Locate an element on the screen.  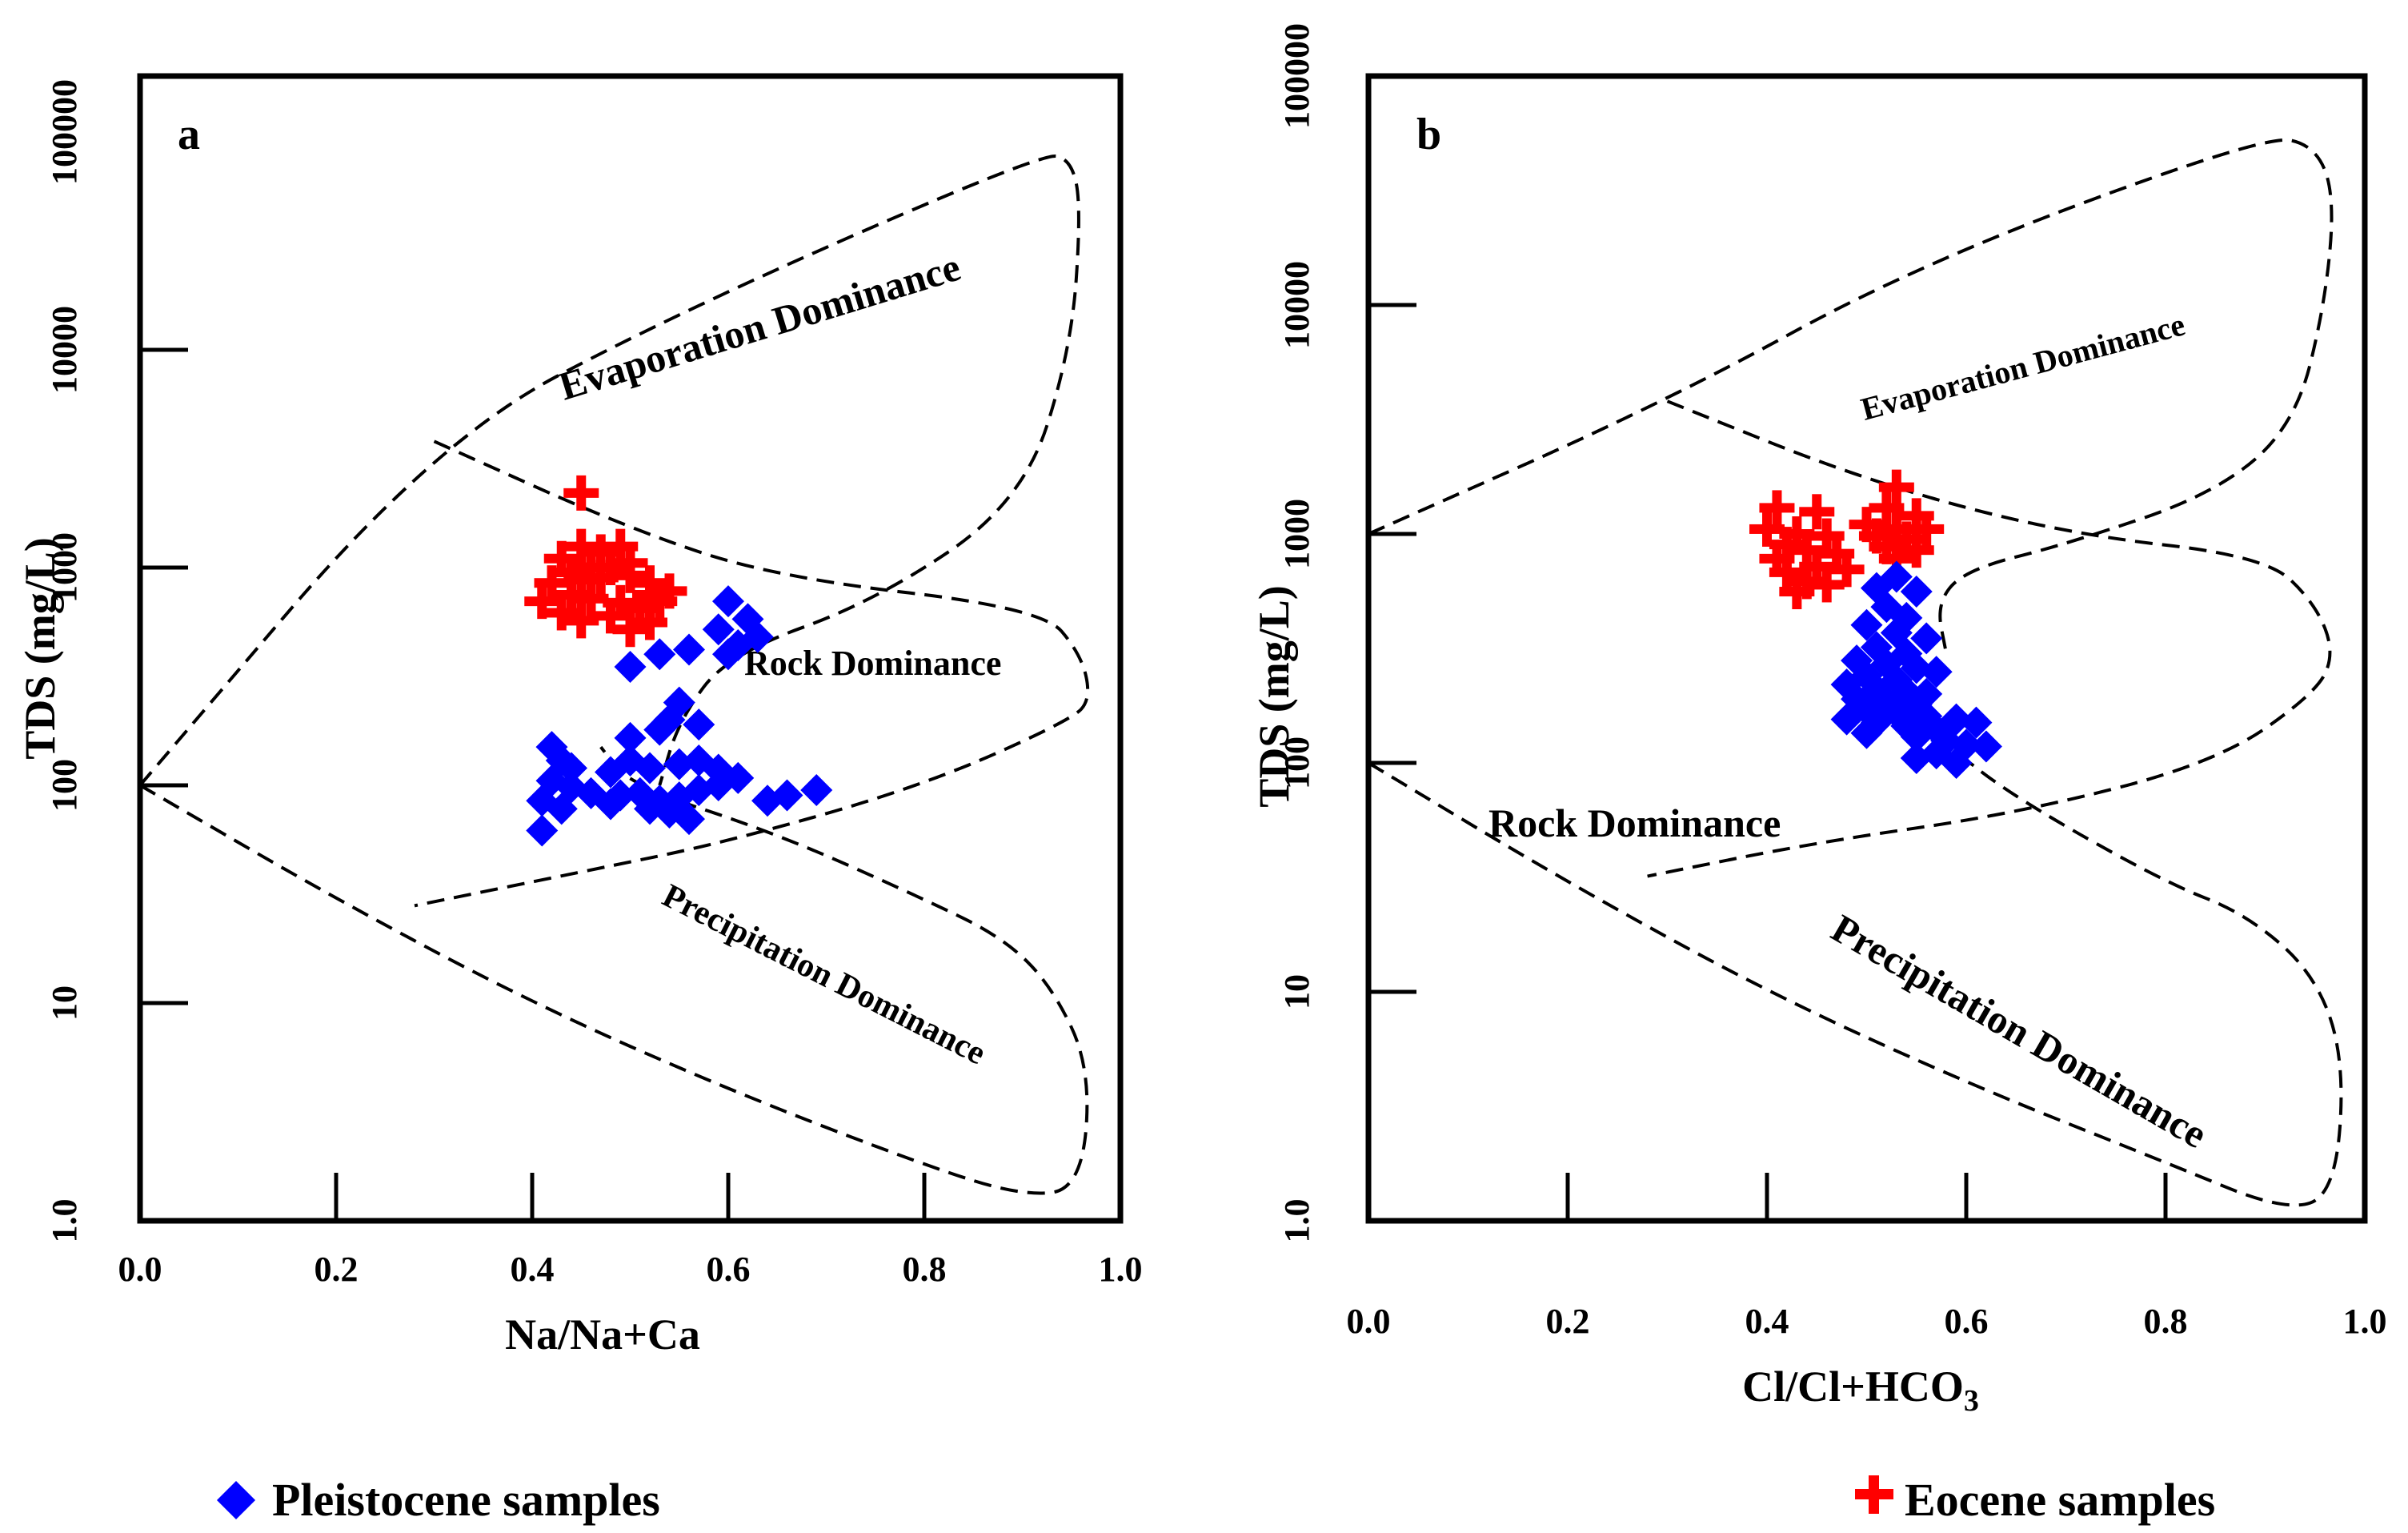
legend-pleistocene-marker is located at coordinates (236, 1500).